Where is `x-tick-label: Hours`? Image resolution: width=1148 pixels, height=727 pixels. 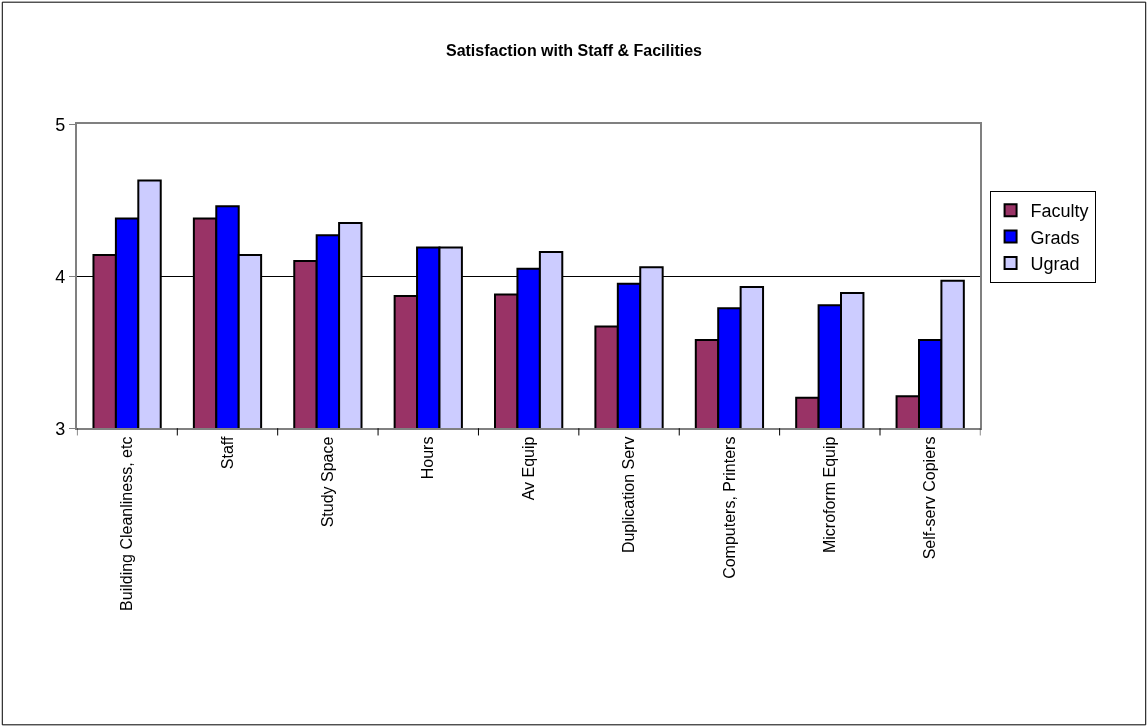 x-tick-label: Hours is located at coordinates (428, 458).